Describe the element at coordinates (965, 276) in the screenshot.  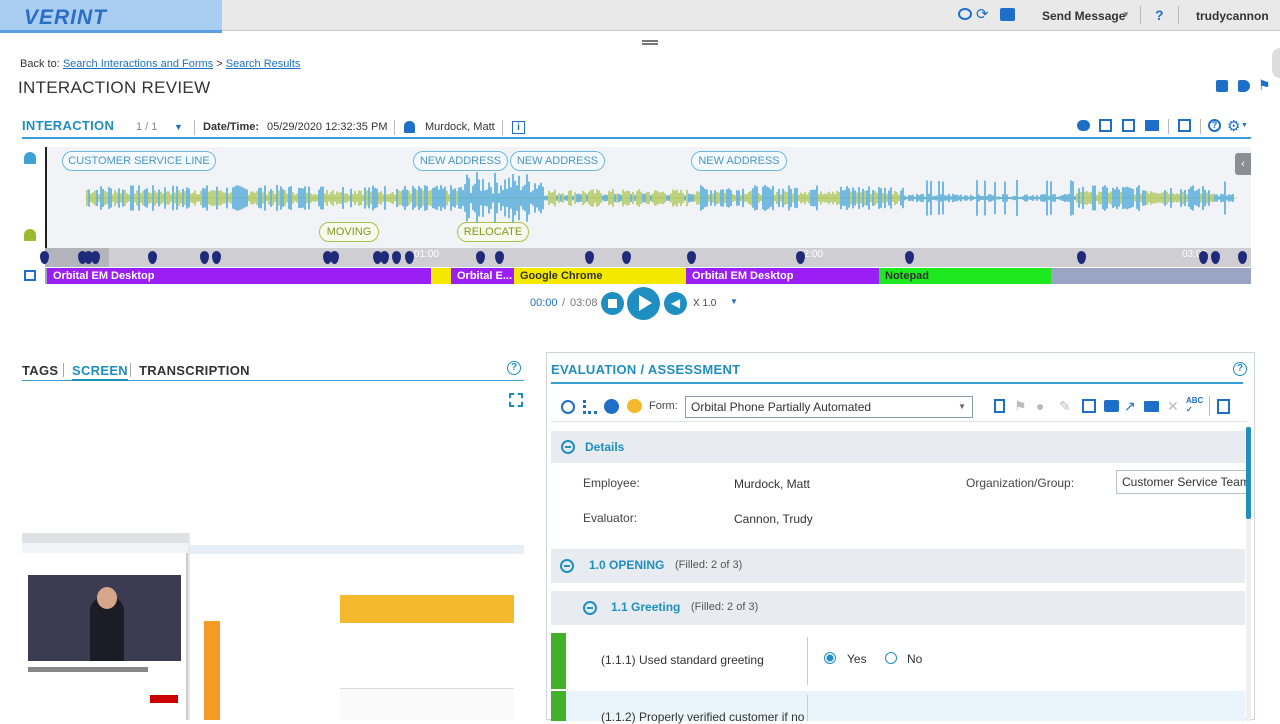
I see `app-segment: Notepad` at that location.